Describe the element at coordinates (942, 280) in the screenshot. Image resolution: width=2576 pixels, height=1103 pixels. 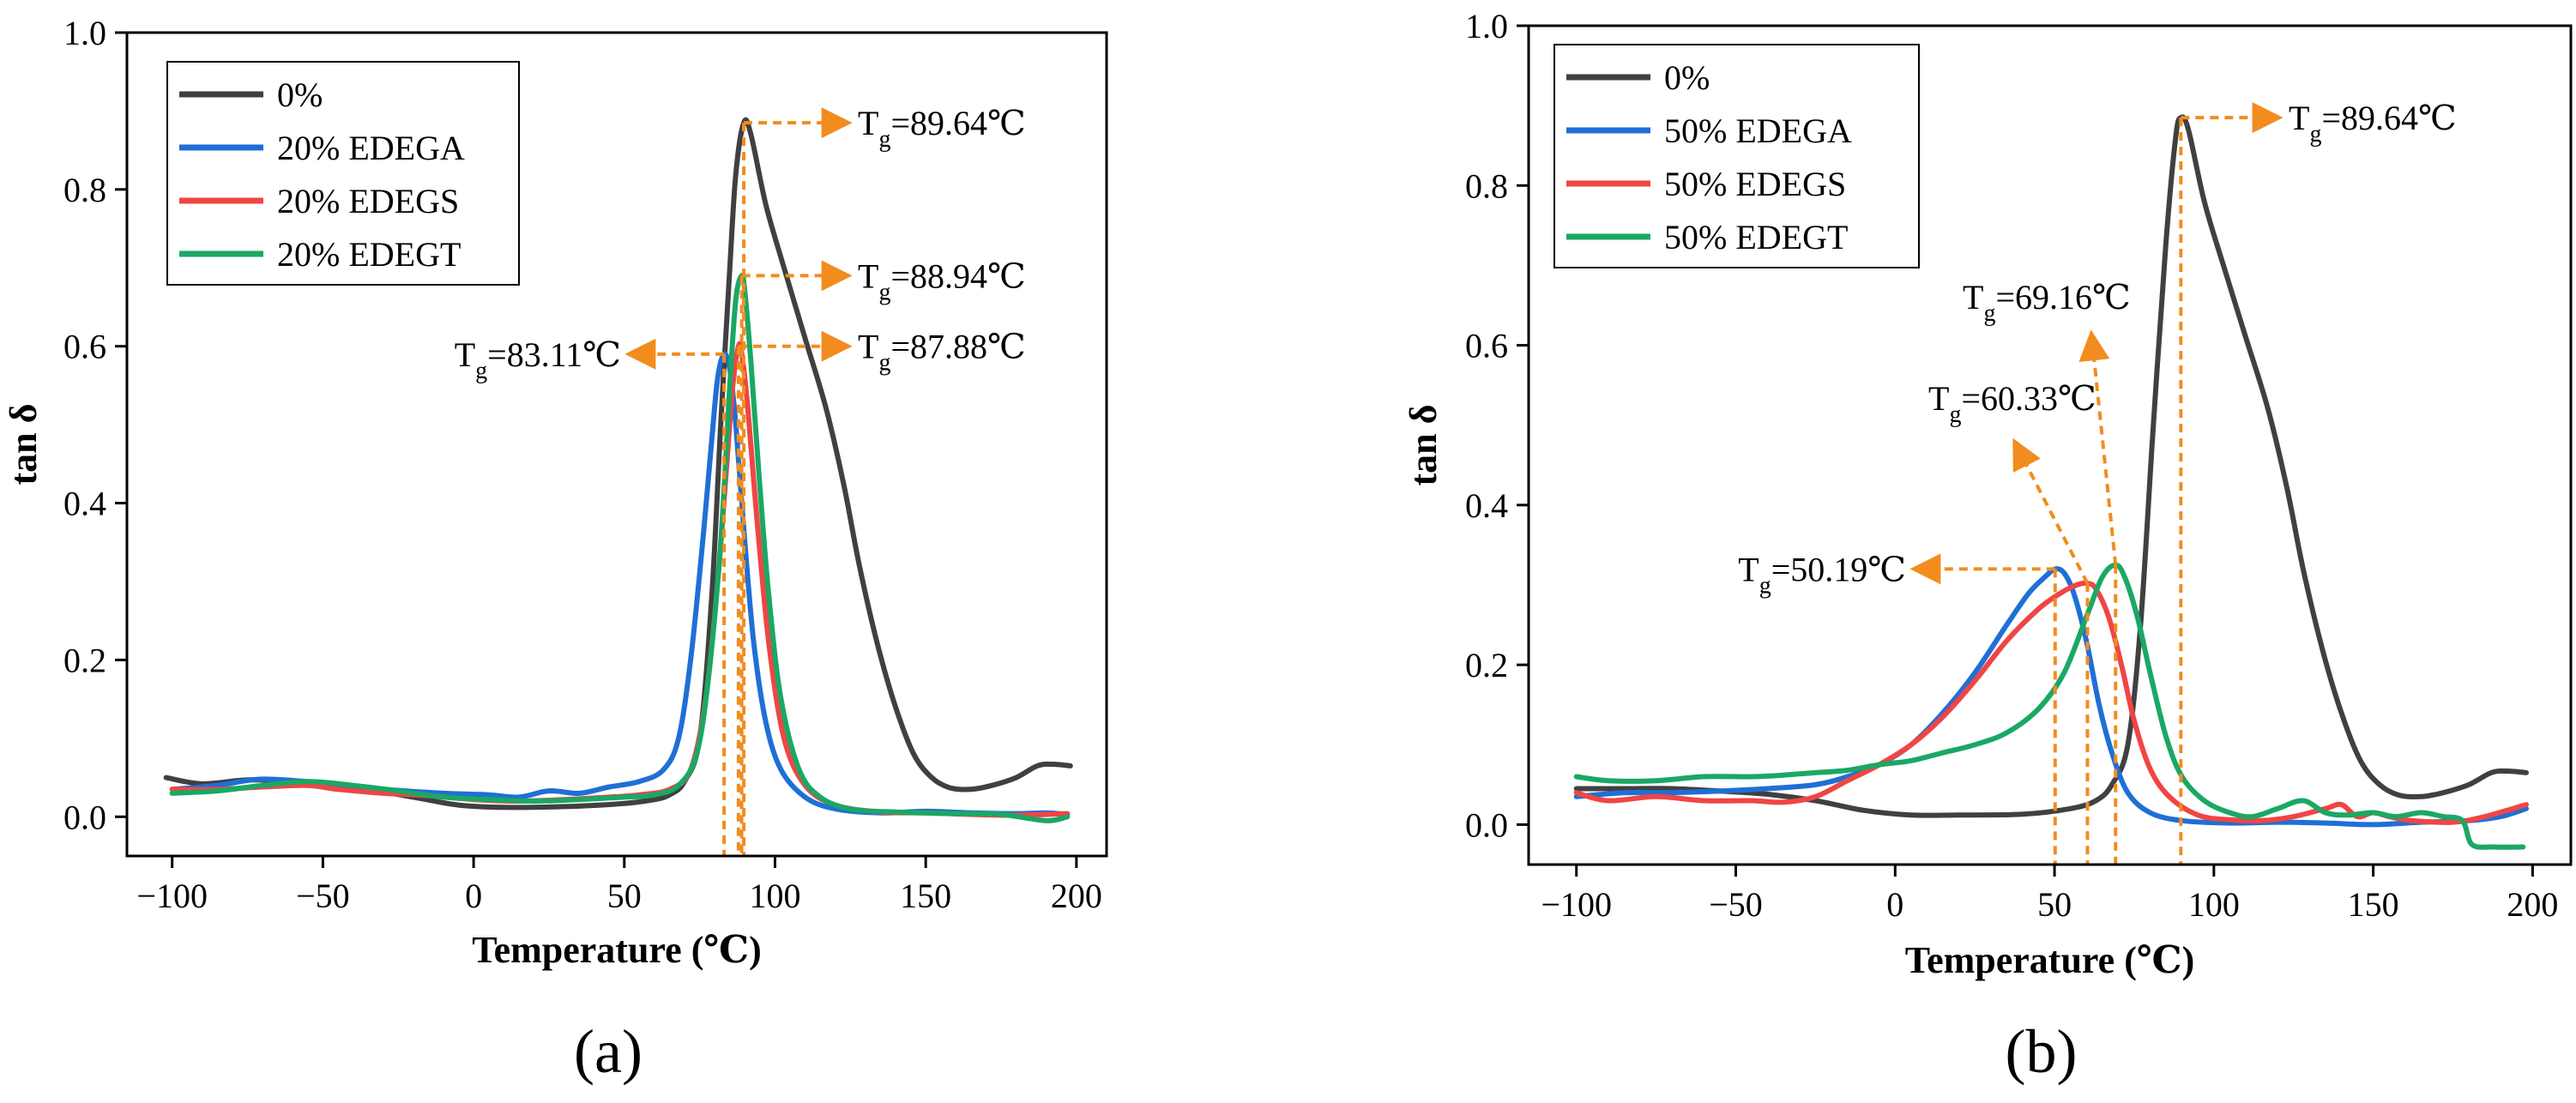
I see `tg-label: Tg=88.94℃` at that location.